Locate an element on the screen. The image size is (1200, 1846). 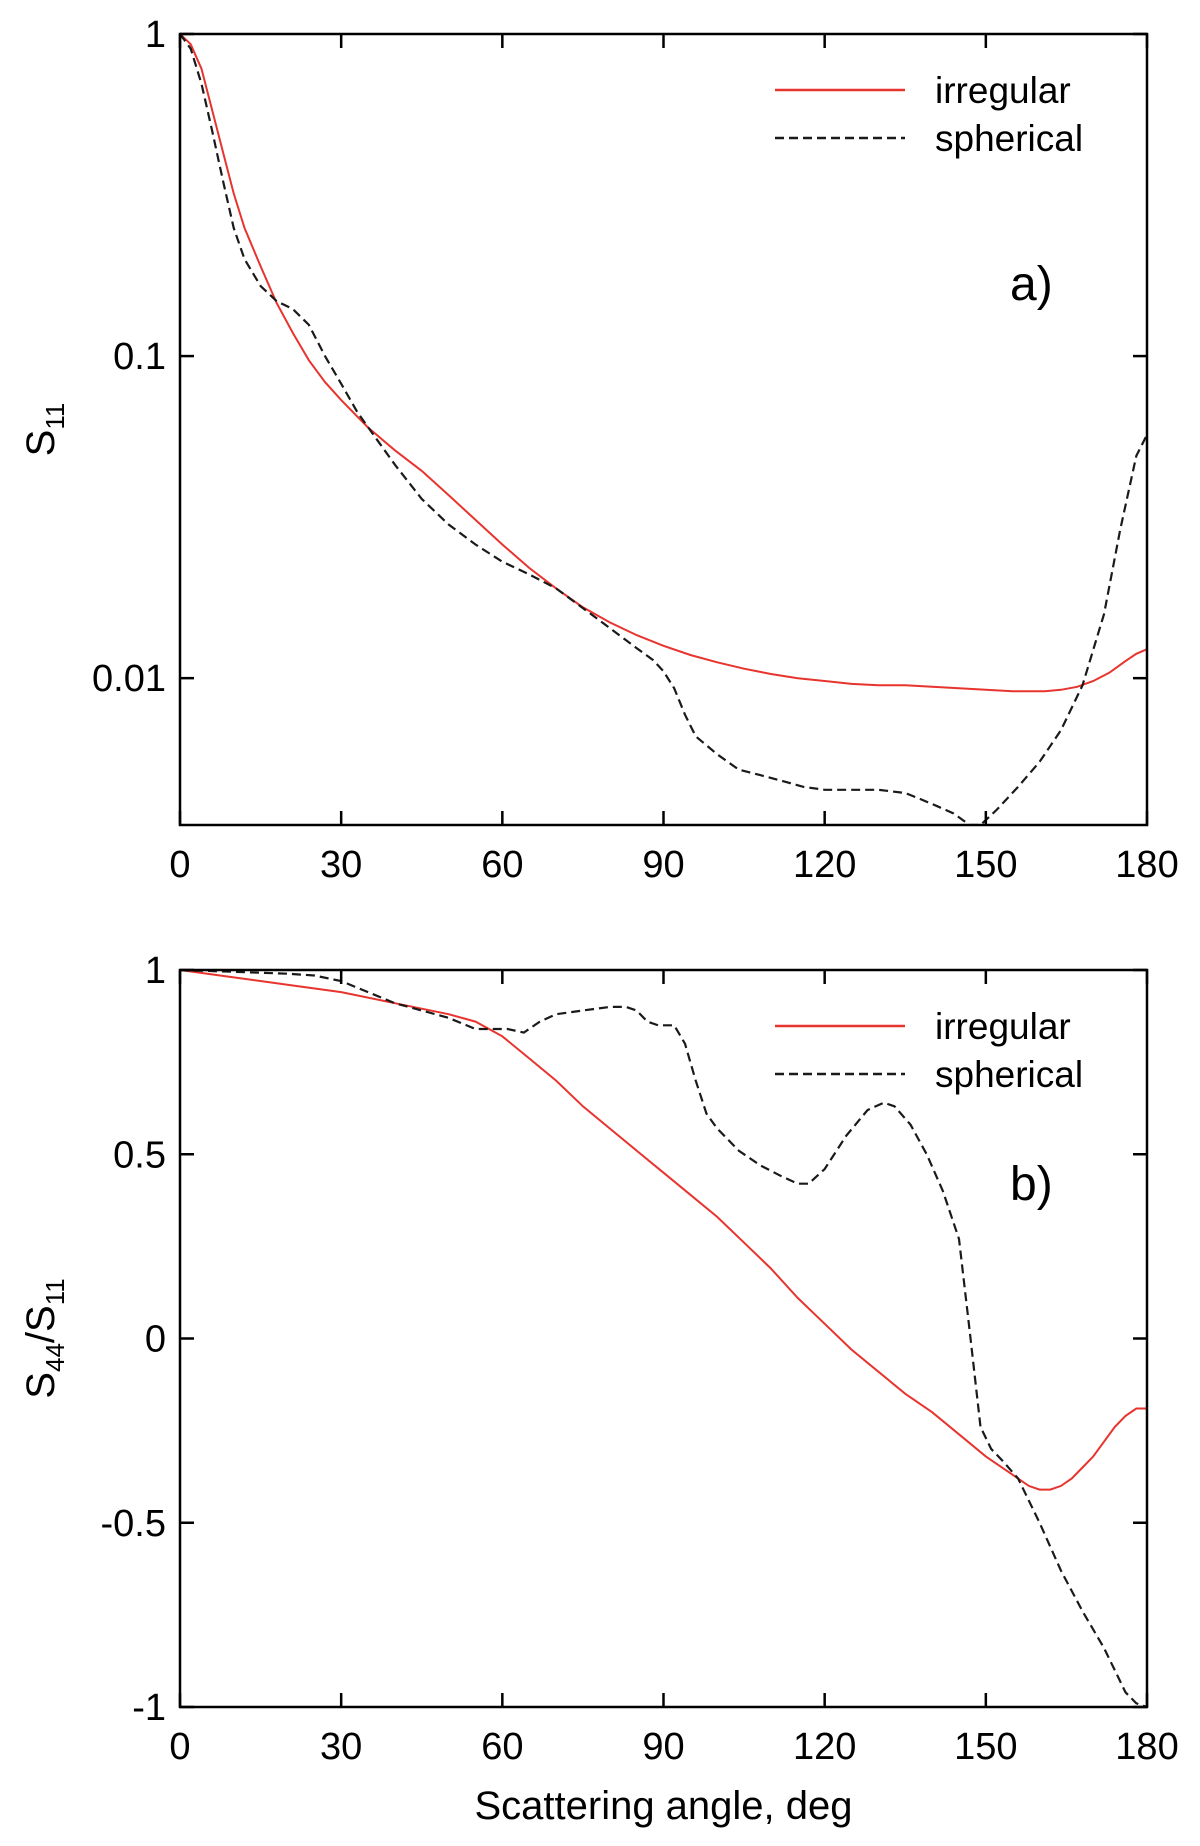
panel-label: b) is located at coordinates (1031, 1184).